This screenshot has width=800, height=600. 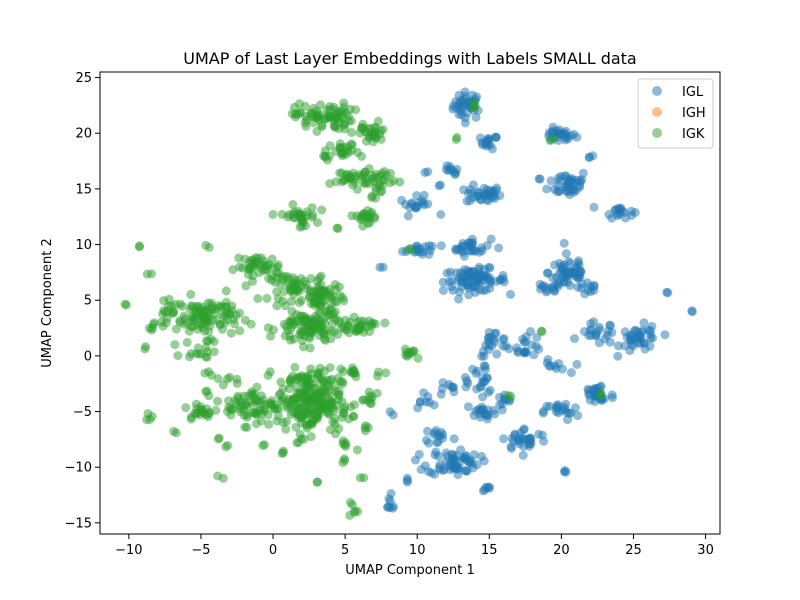 I want to click on legend: IGL IGH IGK, so click(x=675, y=113).